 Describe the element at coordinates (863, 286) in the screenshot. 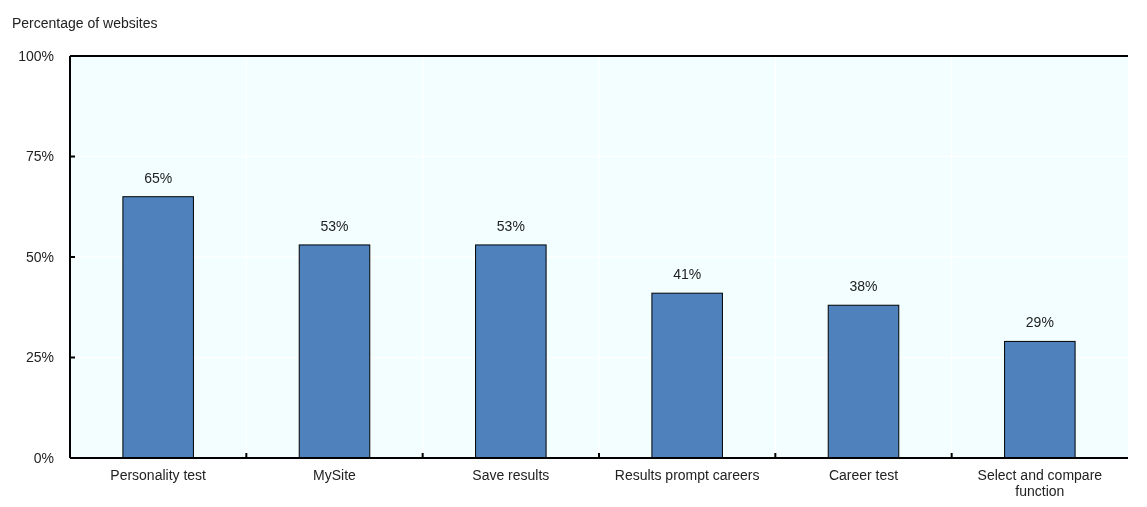

I see `data-label: 38%` at that location.